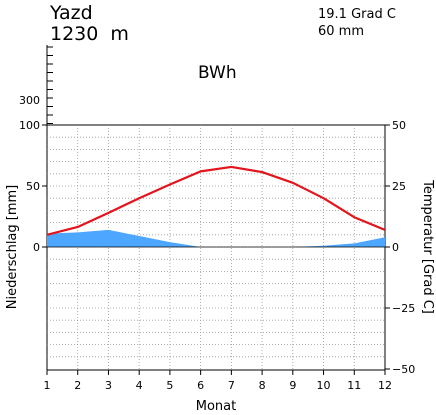 The width and height of the screenshot is (436, 415). I want to click on left-tick-label: 0, so click(36, 247).